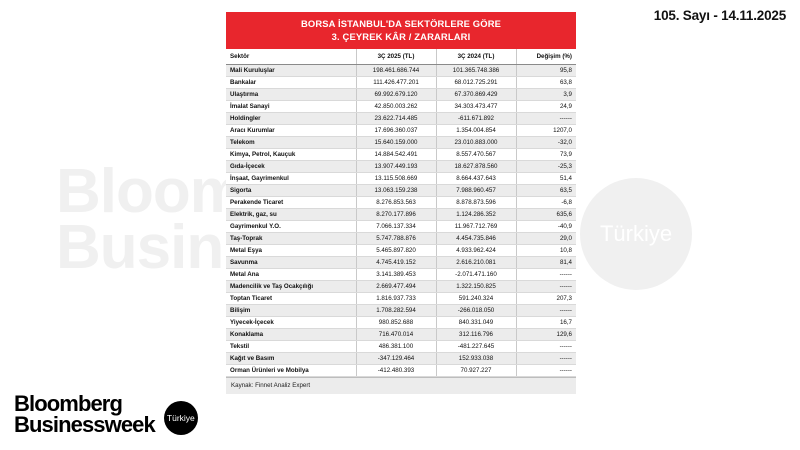 This screenshot has width=800, height=450. What do you see at coordinates (476, 57) in the screenshot?
I see `column-header-q3-2024: 3Ç 2024 (TL)` at bounding box center [476, 57].